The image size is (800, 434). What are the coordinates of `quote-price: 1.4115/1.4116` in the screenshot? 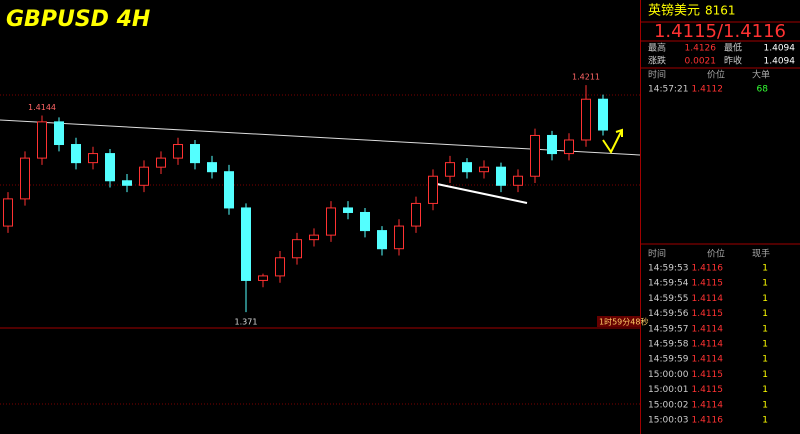 It's located at (720, 31).